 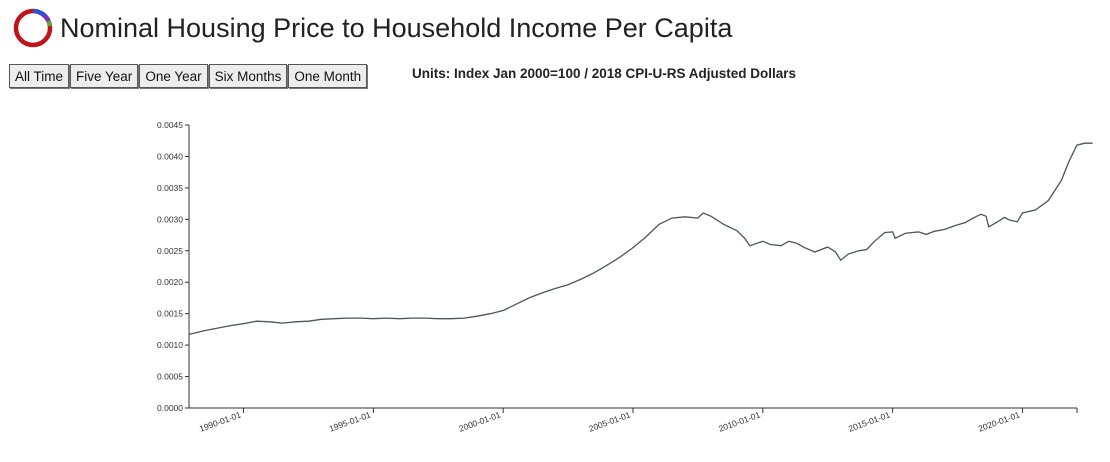 I want to click on all-time-button: All Time, so click(x=39, y=76).